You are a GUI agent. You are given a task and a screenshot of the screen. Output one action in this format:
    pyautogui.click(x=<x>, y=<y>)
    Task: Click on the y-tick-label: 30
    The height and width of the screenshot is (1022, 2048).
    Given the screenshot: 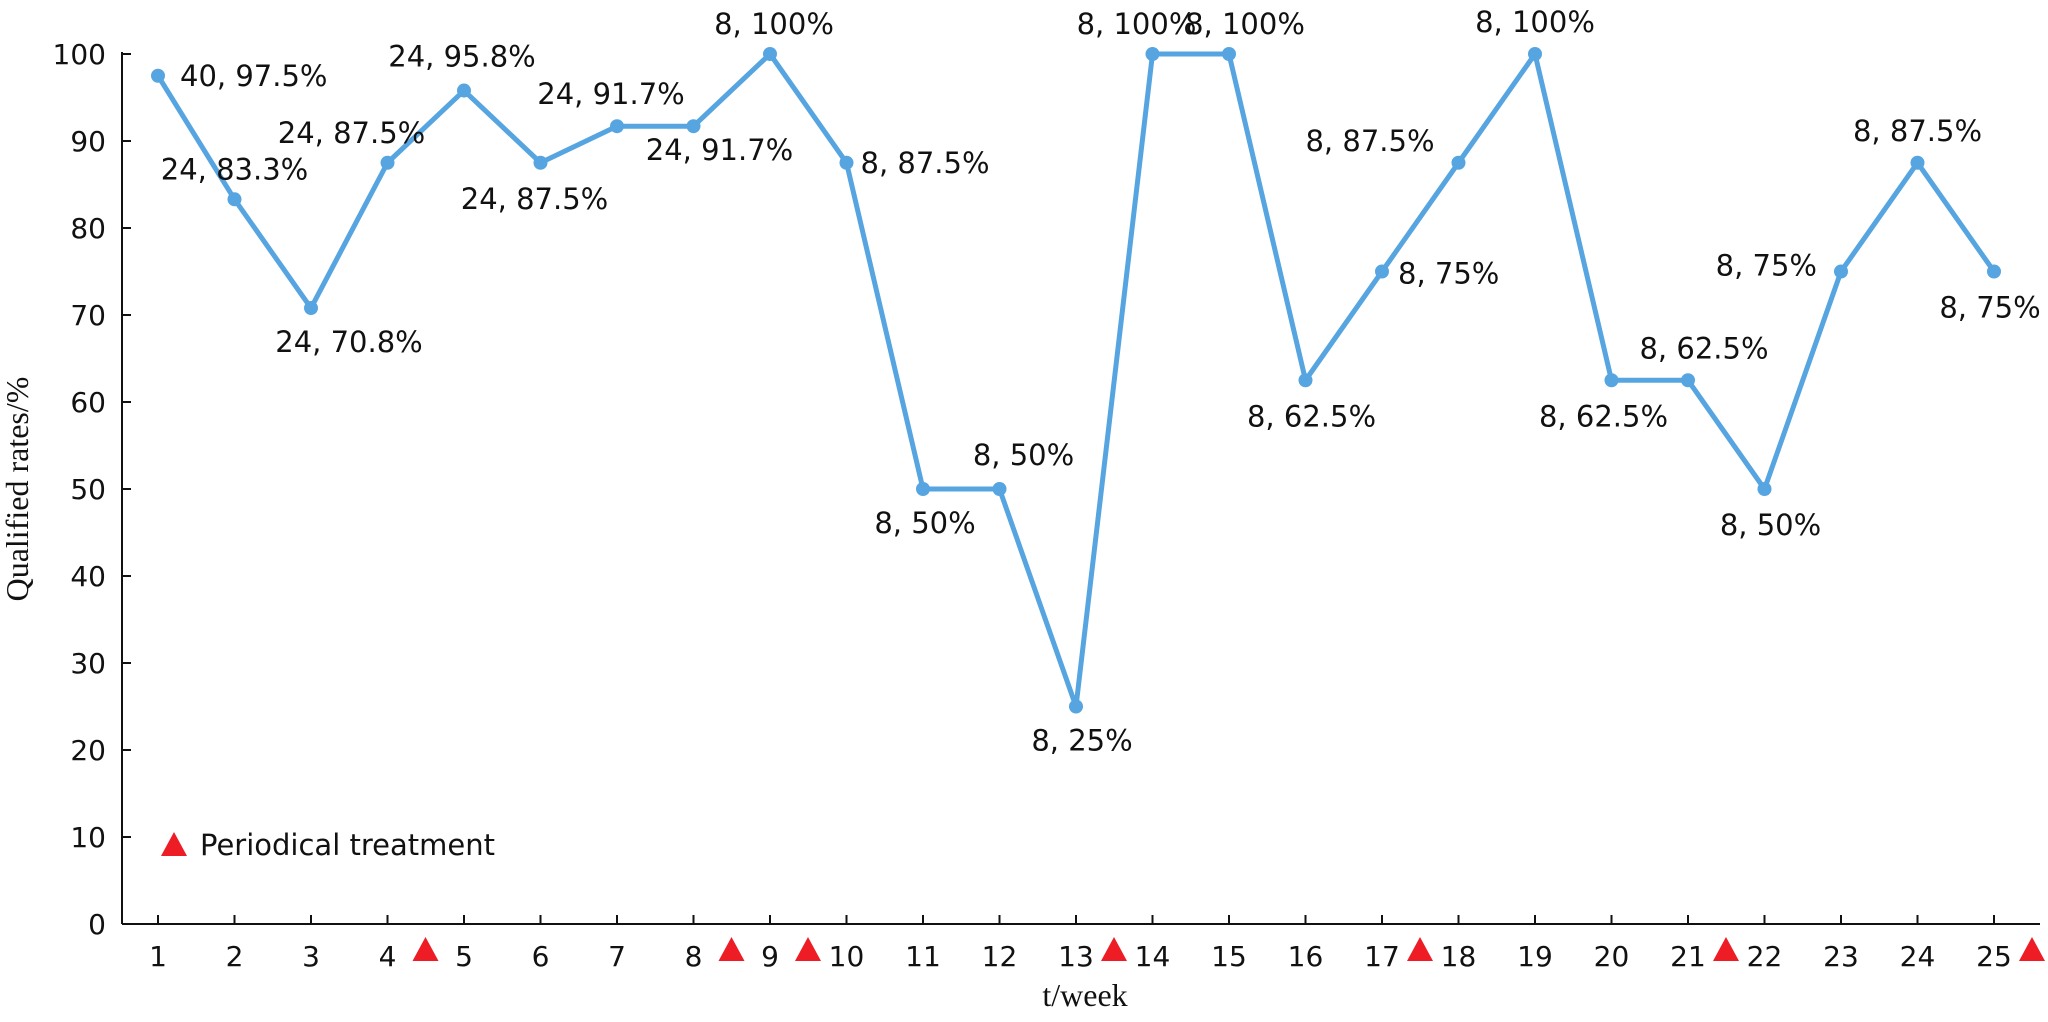 What is the action you would take?
    pyautogui.click(x=88, y=663)
    